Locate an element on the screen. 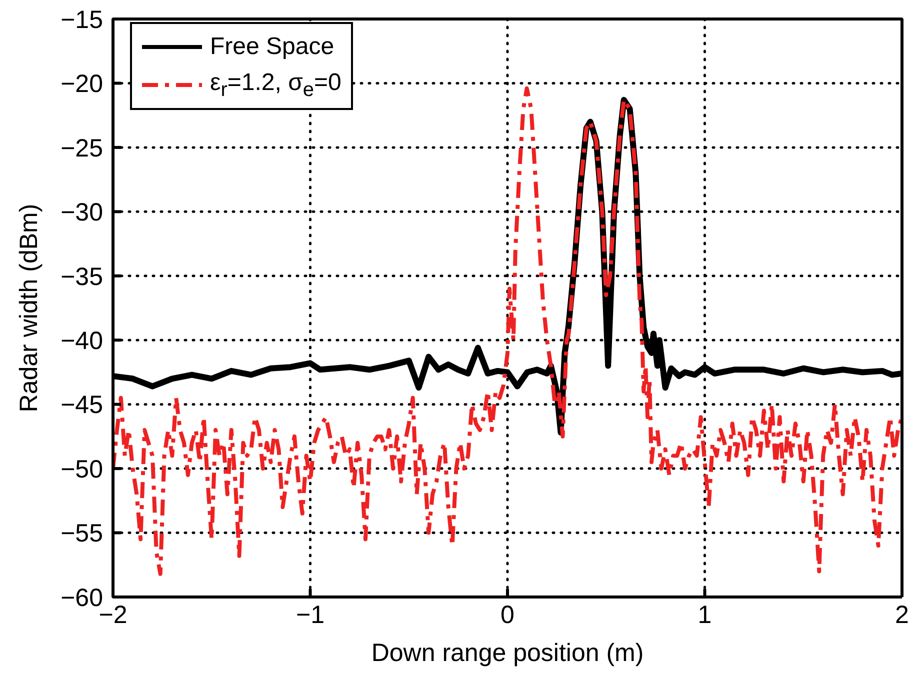 This screenshot has height=679, width=923. y-axis-title: Radar width (dBm) is located at coordinates (28, 308).